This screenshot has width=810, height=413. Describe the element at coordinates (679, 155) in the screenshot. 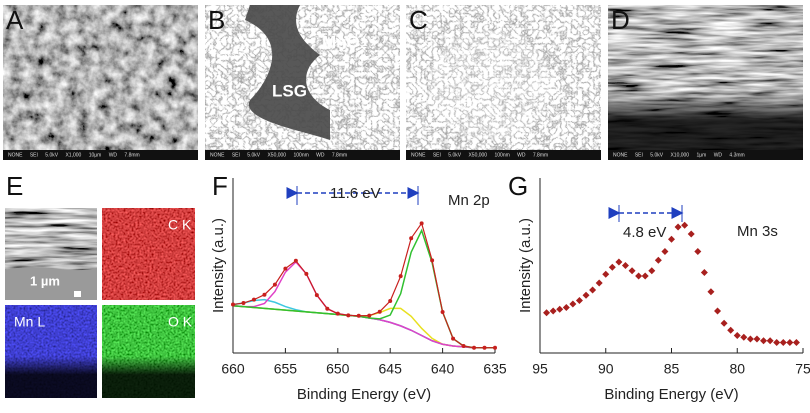

I see `image-footer: NONE SEI 5.0kV X10,000 1µm WD 4.3mm` at that location.